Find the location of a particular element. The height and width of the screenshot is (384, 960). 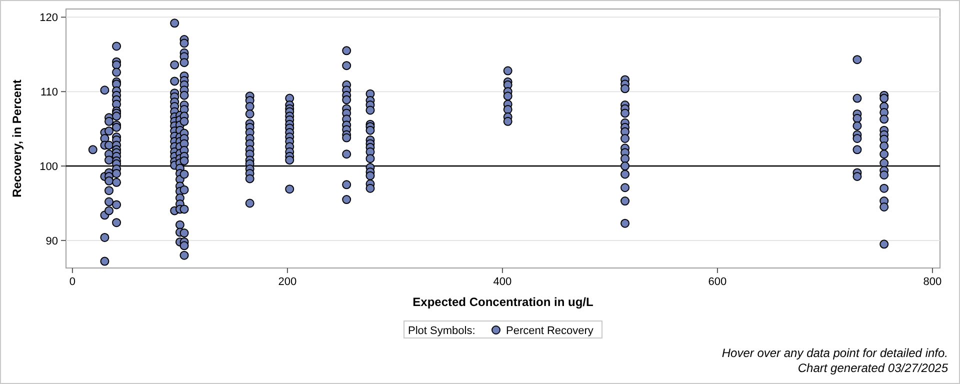

y-tick-label: 120 is located at coordinates (49, 18).